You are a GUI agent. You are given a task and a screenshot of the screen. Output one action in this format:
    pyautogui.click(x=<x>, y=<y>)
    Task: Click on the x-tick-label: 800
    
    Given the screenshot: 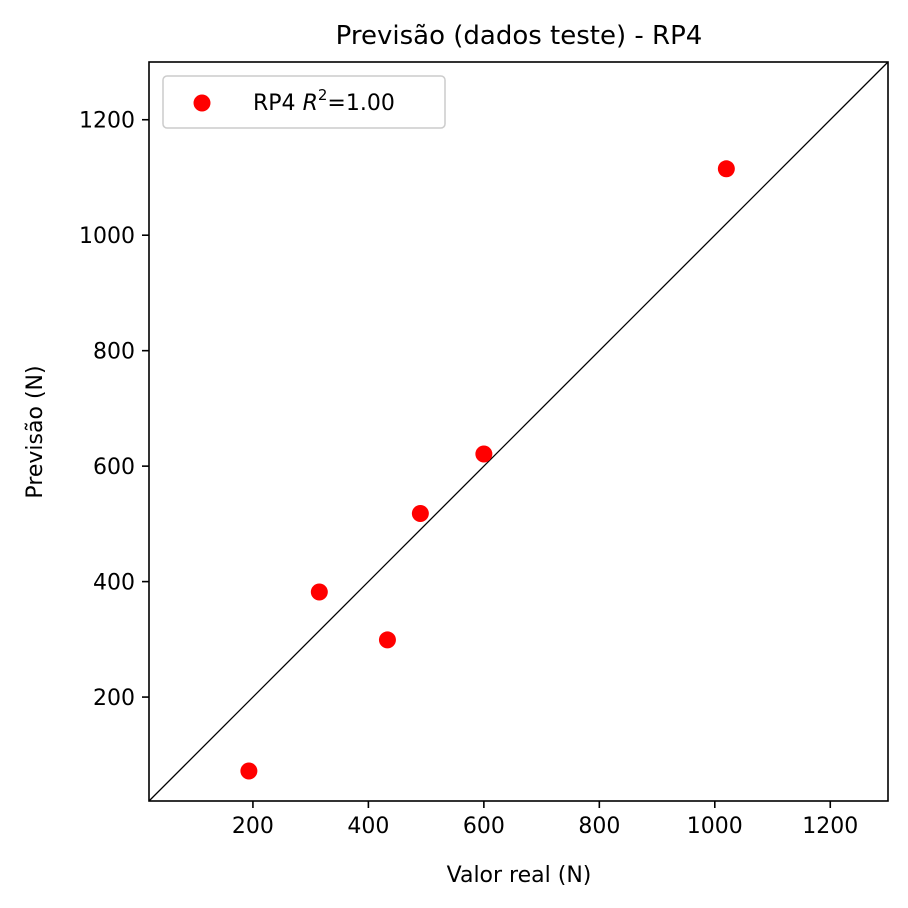 What is the action you would take?
    pyautogui.click(x=599, y=826)
    